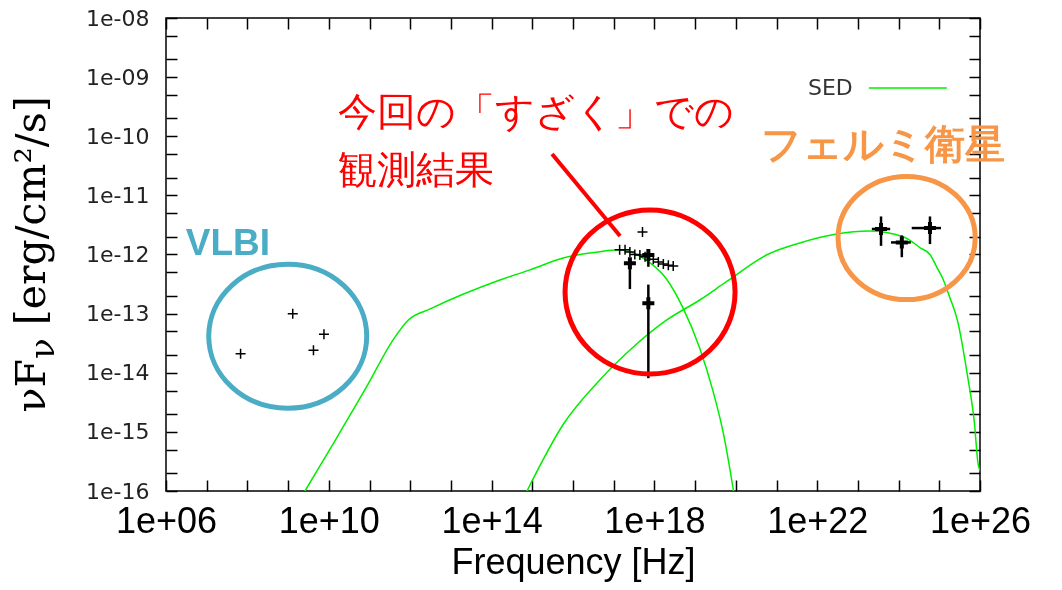  Describe the element at coordinates (118, 18) in the screenshot. I see `y-tick-label: 1e-08` at that location.